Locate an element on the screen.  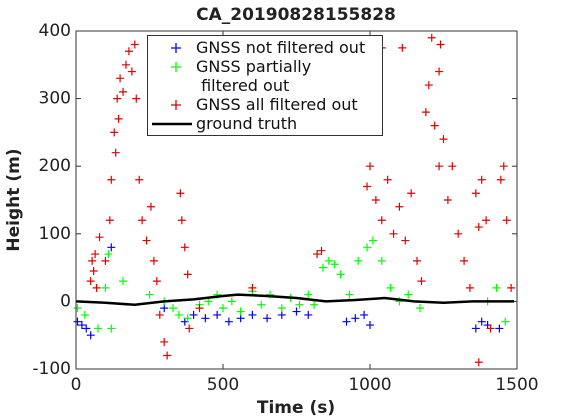
ground-truth-line is located at coordinates (295, 300).